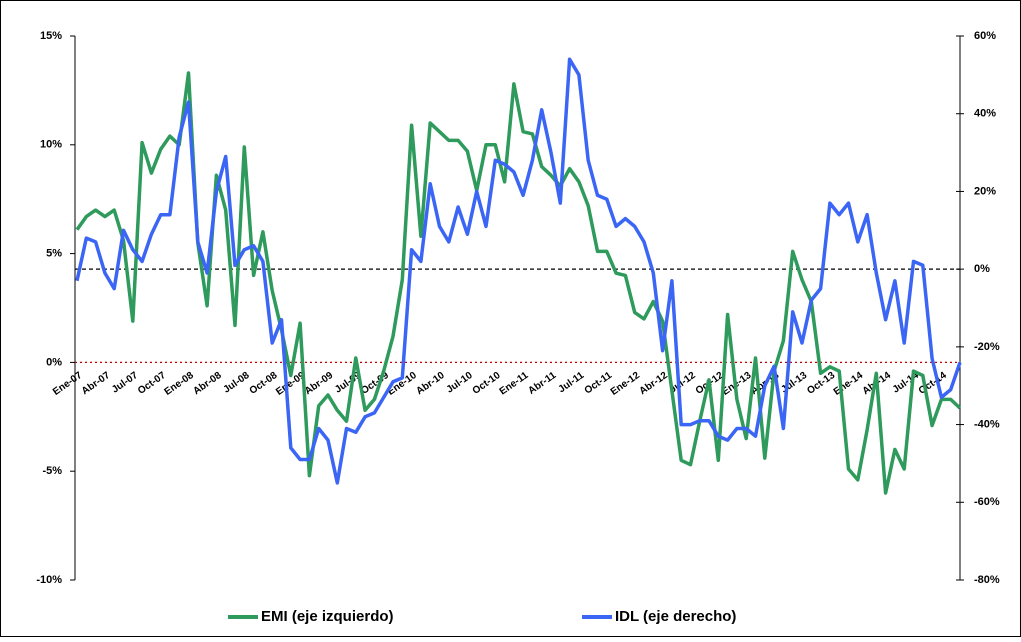  What do you see at coordinates (51, 36) in the screenshot?
I see `y-tick-label: 15%` at bounding box center [51, 36].